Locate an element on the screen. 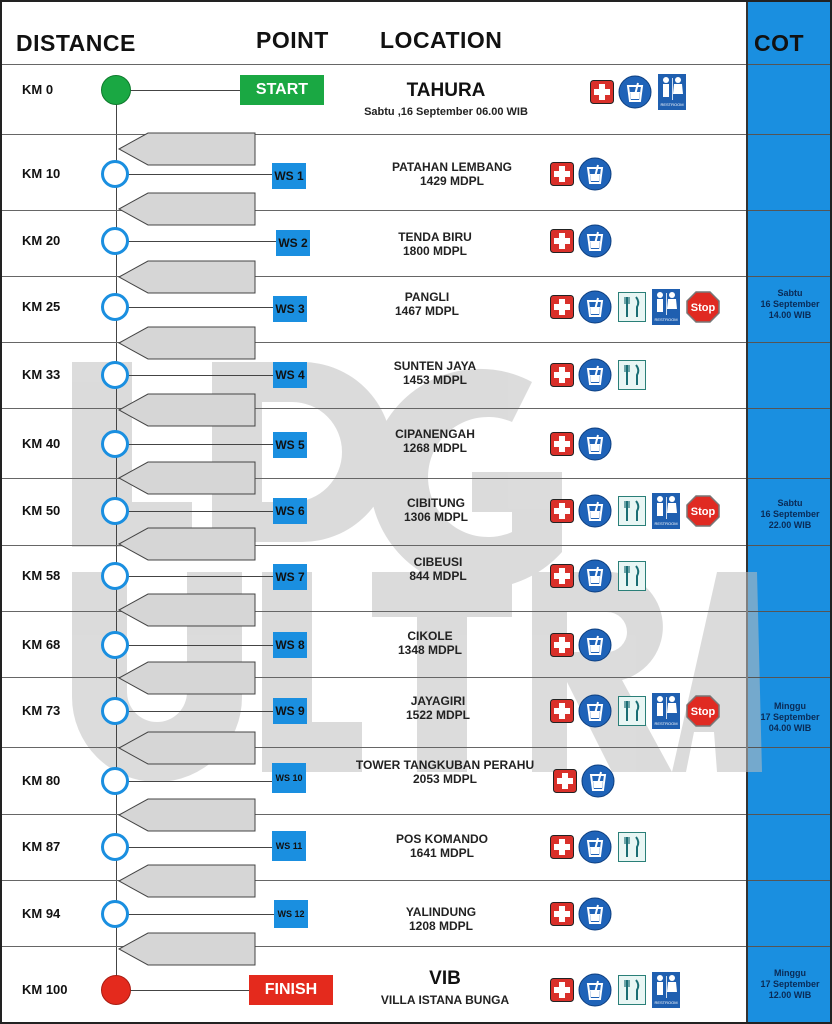 Image resolution: width=832 pixels, height=1024 pixels. location-name: TENDA BIRU is located at coordinates (435, 237).